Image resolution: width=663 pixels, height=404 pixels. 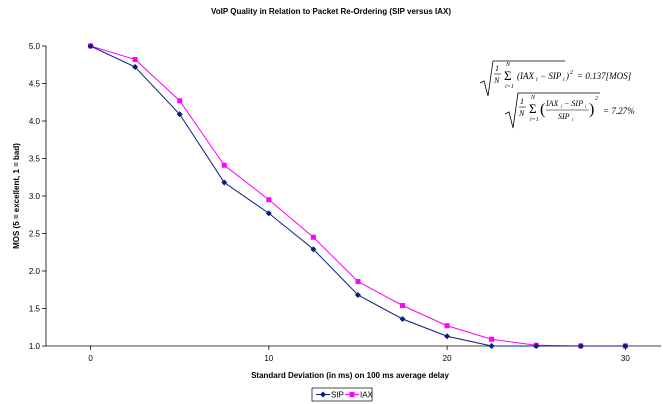 I want to click on svg-text: IAX, so click(x=552, y=103).